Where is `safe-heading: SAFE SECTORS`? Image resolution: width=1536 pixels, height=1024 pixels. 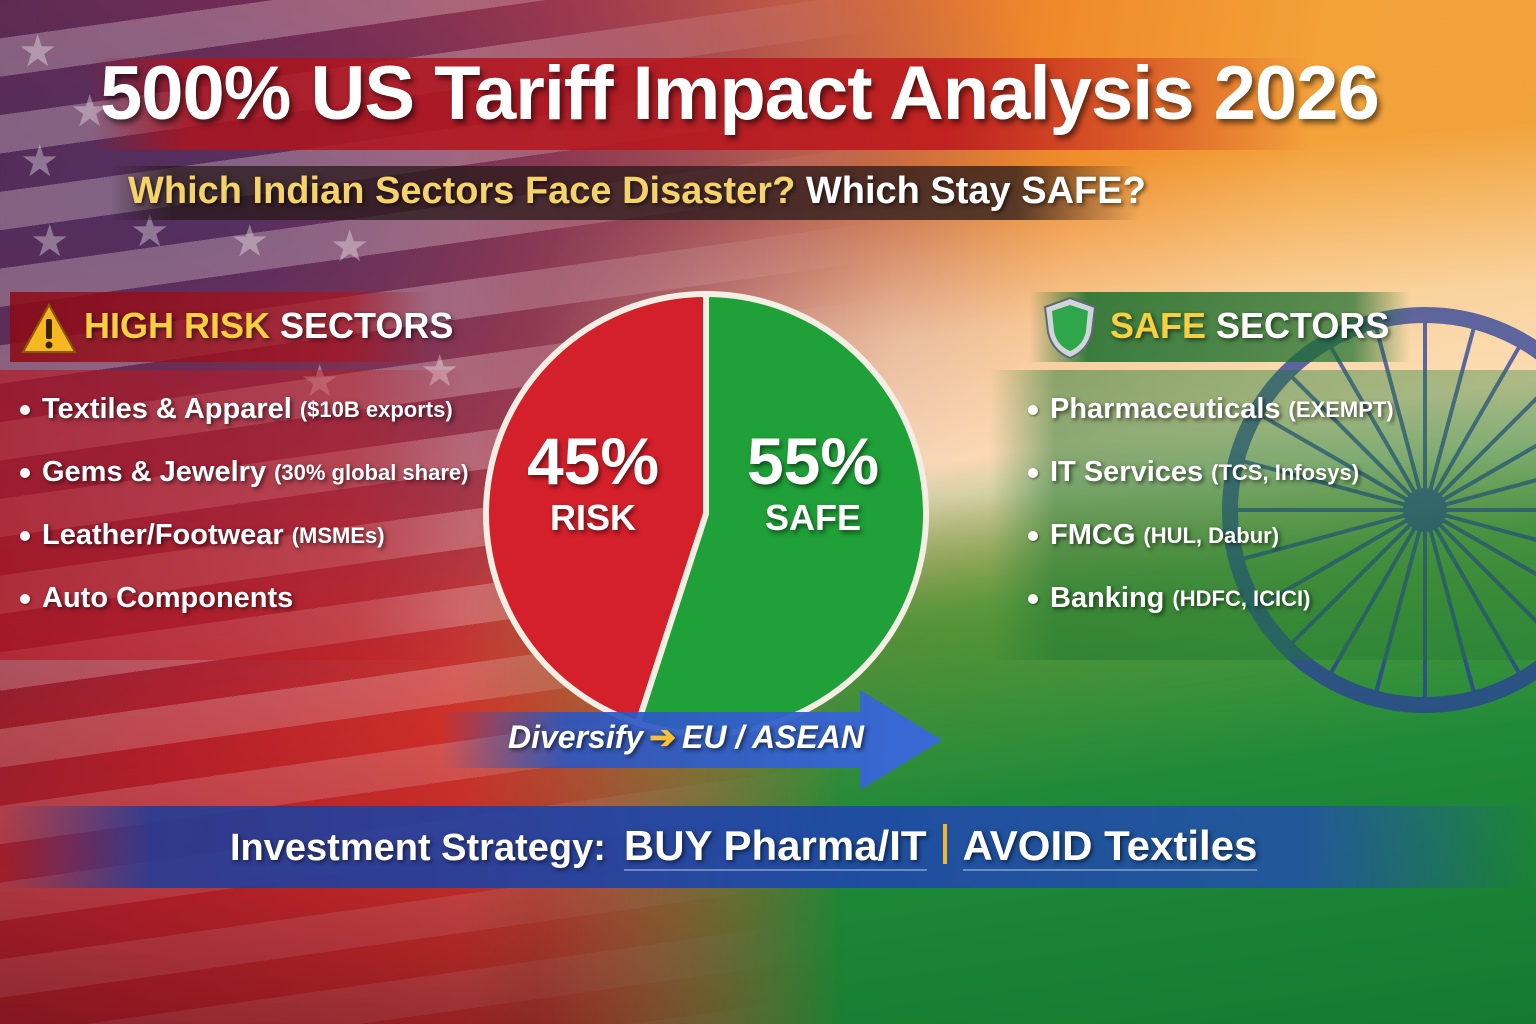 safe-heading: SAFE SECTORS is located at coordinates (1249, 326).